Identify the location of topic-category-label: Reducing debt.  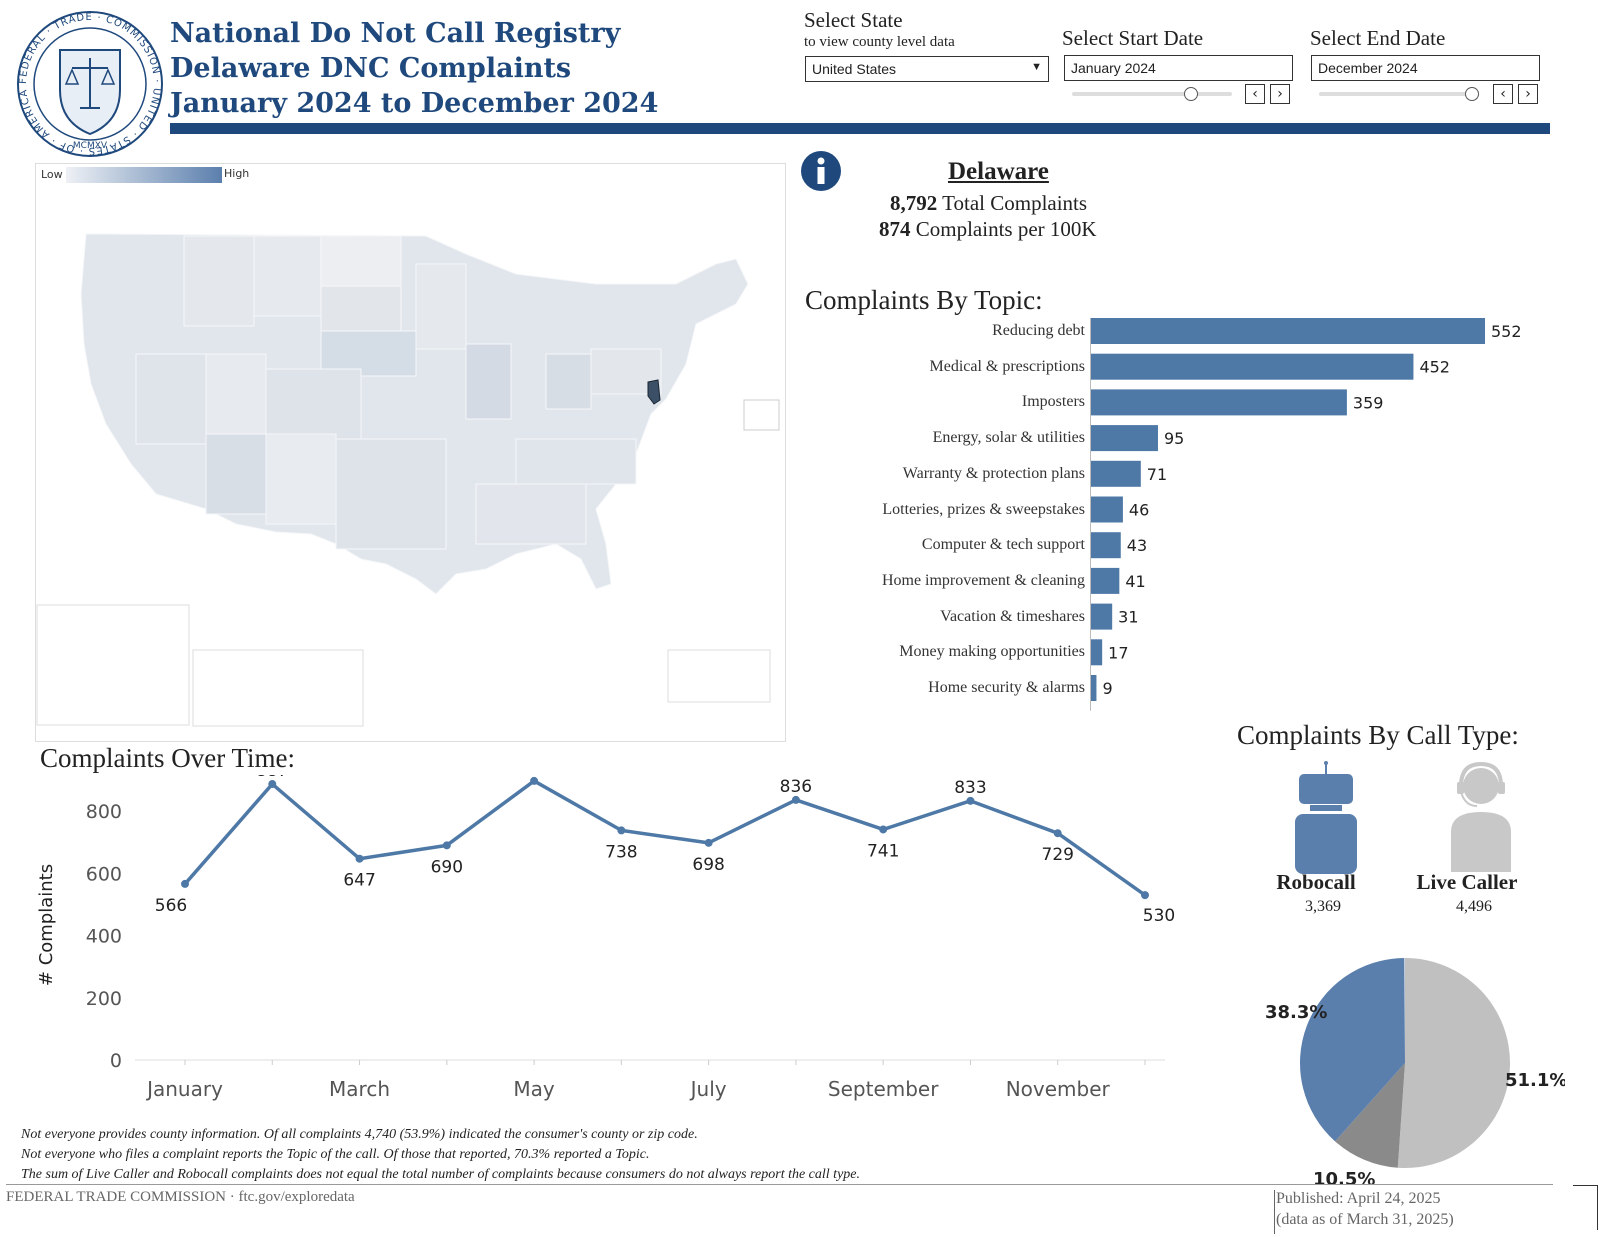
(1038, 330).